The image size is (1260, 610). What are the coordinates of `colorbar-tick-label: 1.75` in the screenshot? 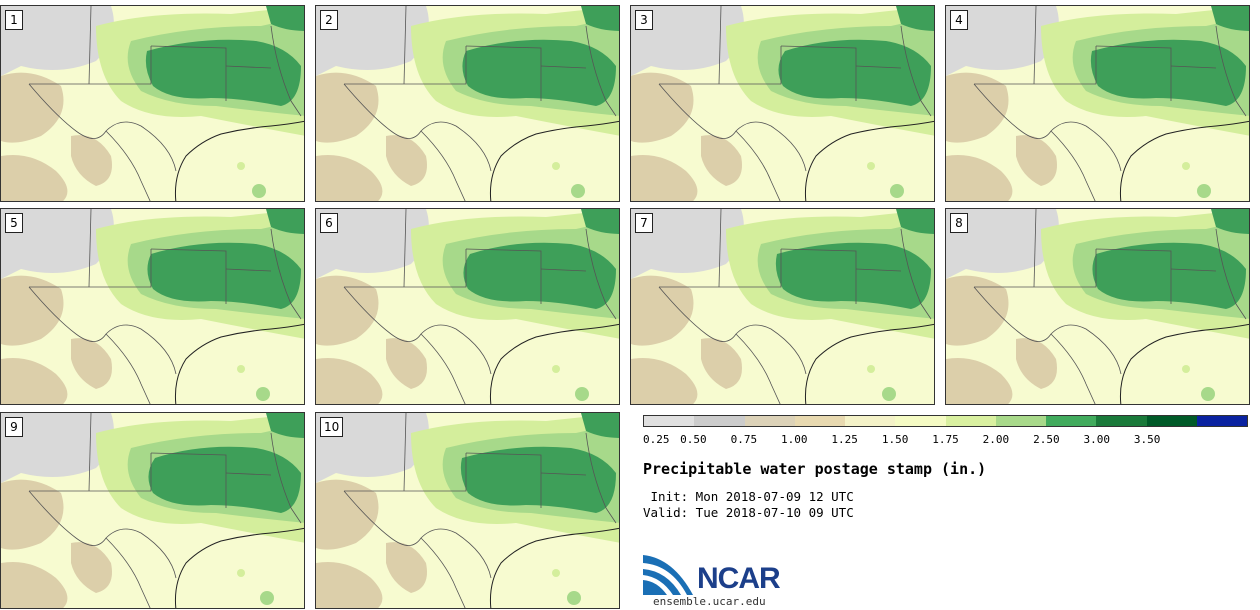 It's located at (945, 439).